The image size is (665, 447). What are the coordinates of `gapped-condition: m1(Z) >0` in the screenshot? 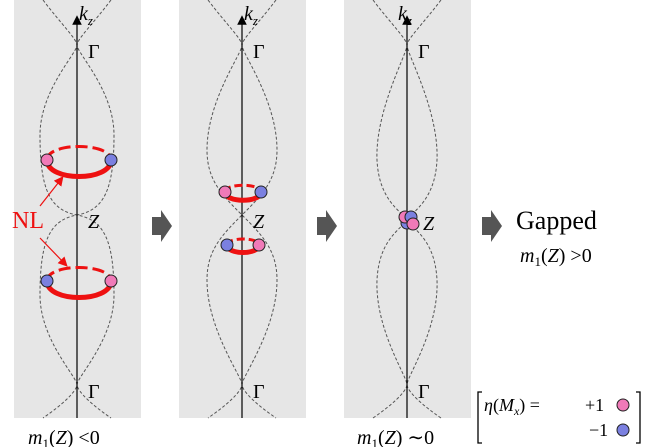 It's located at (556, 257).